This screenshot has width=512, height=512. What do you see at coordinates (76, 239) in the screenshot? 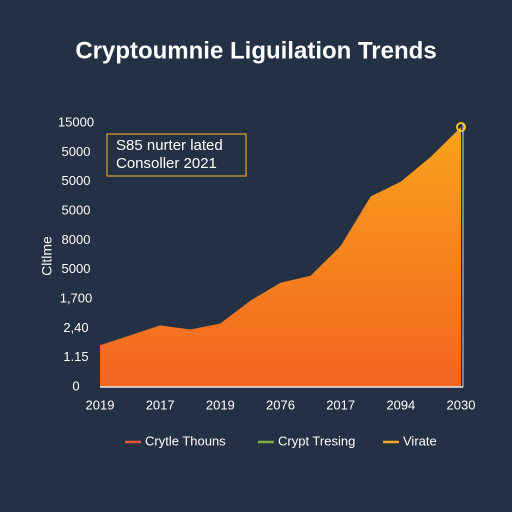
I see `y-tick-label: 8000` at bounding box center [76, 239].